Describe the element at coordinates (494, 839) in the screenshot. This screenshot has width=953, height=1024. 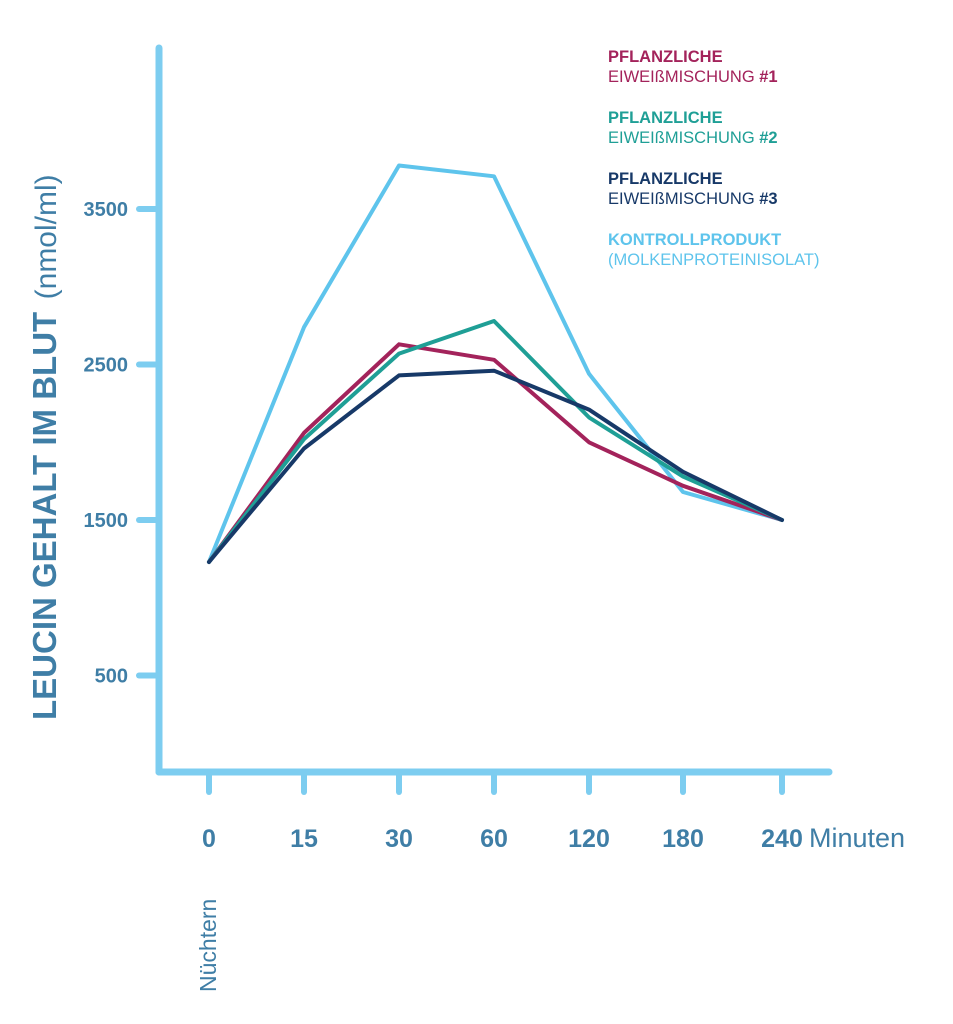
I see `x-tick-label: 60` at that location.